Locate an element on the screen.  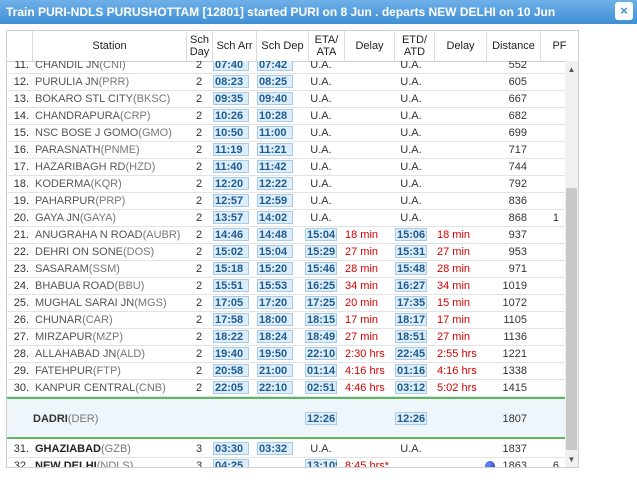
station-code: (CAR) is located at coordinates (97, 320).